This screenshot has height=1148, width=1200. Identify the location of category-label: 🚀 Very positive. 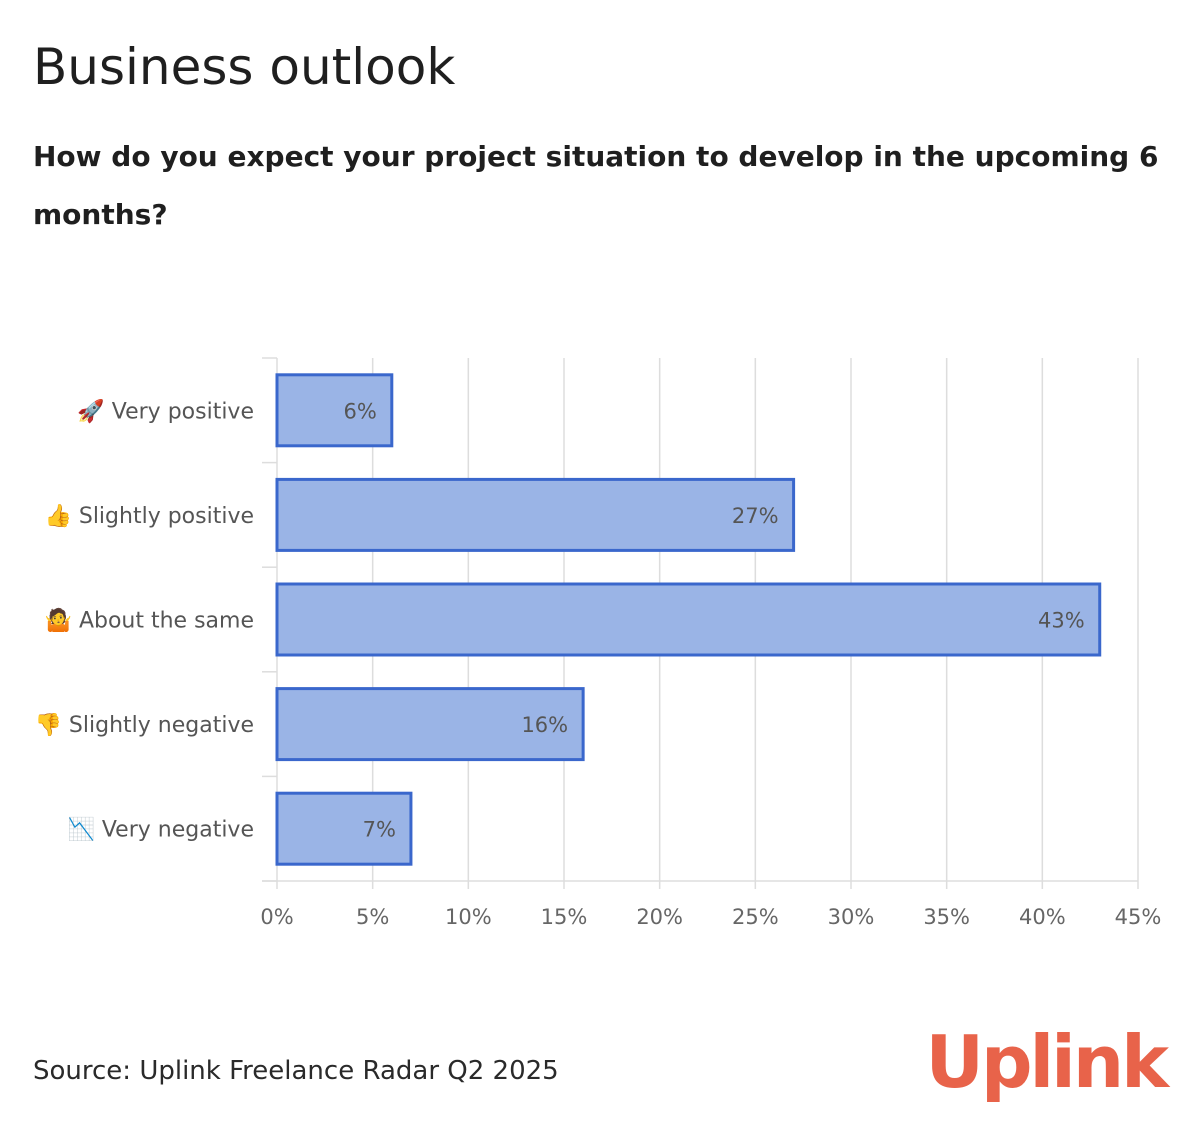
(165, 411).